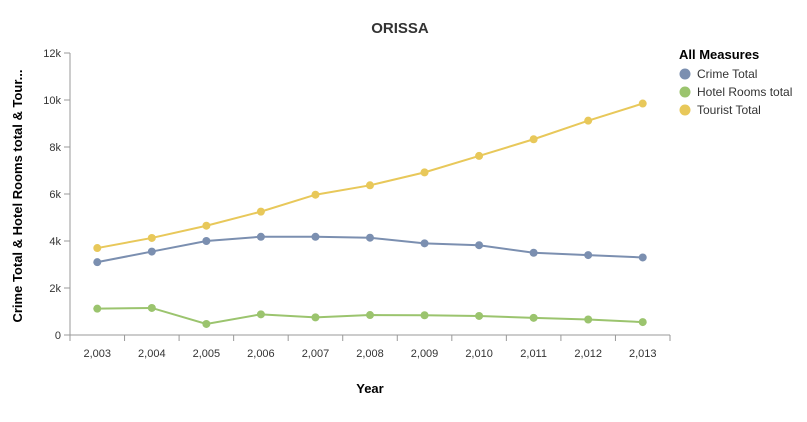  Describe the element at coordinates (55, 148) in the screenshot. I see `y-tick-label: 8k` at that location.